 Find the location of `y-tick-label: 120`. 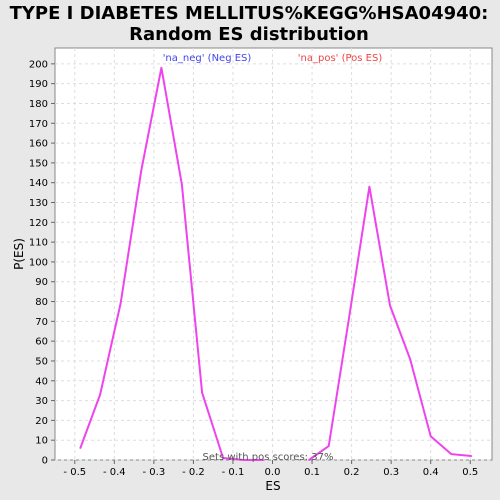

y-tick-label: 120 is located at coordinates (38, 223).